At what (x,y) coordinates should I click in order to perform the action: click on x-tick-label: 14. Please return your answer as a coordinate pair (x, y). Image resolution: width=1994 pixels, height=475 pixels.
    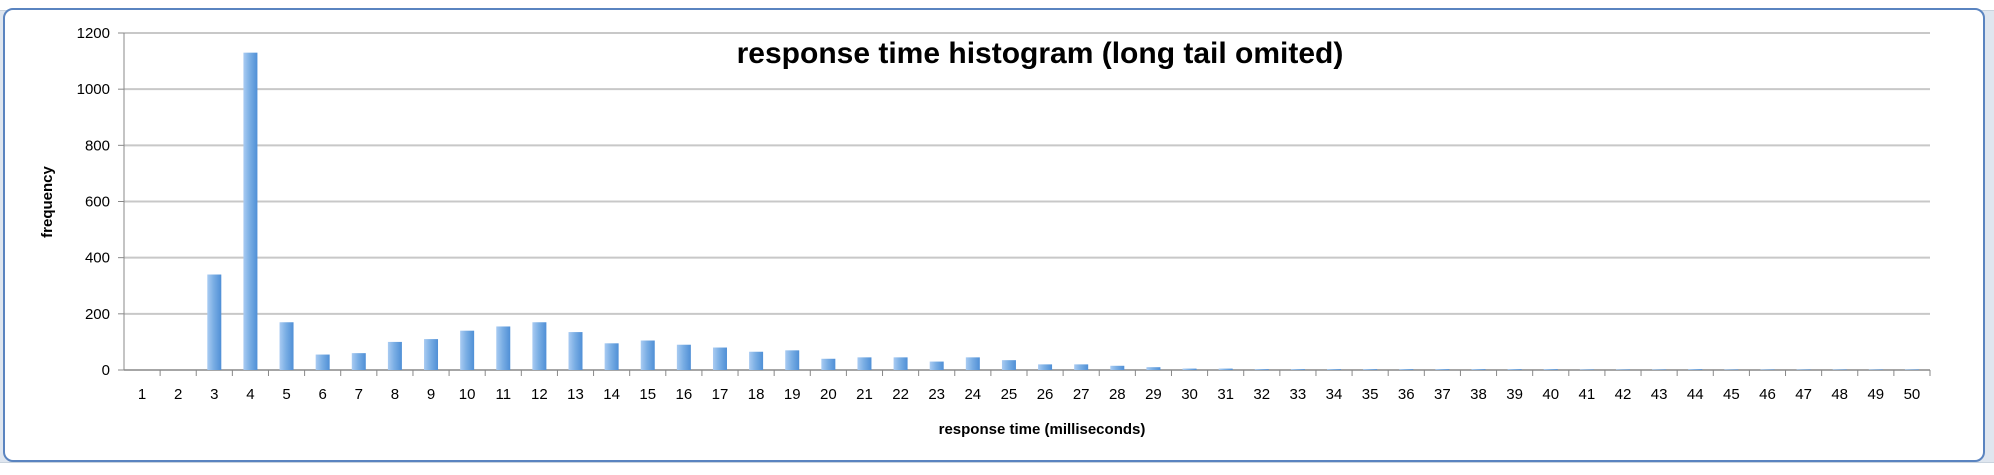
    Looking at the image, I should click on (611, 394).